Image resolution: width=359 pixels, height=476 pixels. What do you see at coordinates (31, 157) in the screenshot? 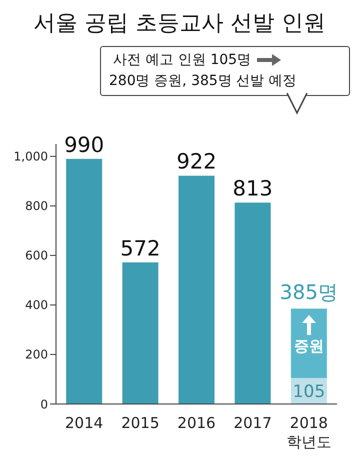
I see `y-tick-label: 1,000` at bounding box center [31, 157].